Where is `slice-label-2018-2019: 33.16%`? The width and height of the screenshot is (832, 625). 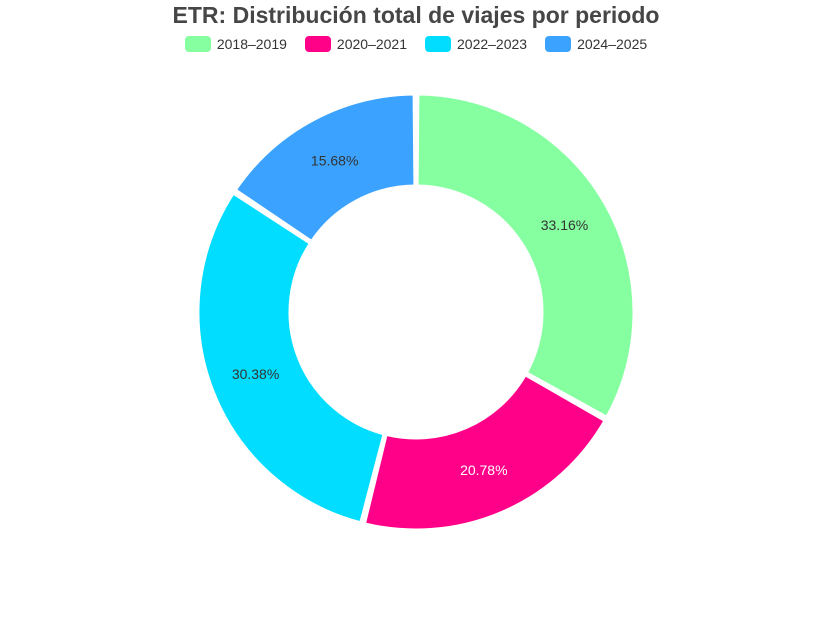
slice-label-2018-2019: 33.16% is located at coordinates (564, 225).